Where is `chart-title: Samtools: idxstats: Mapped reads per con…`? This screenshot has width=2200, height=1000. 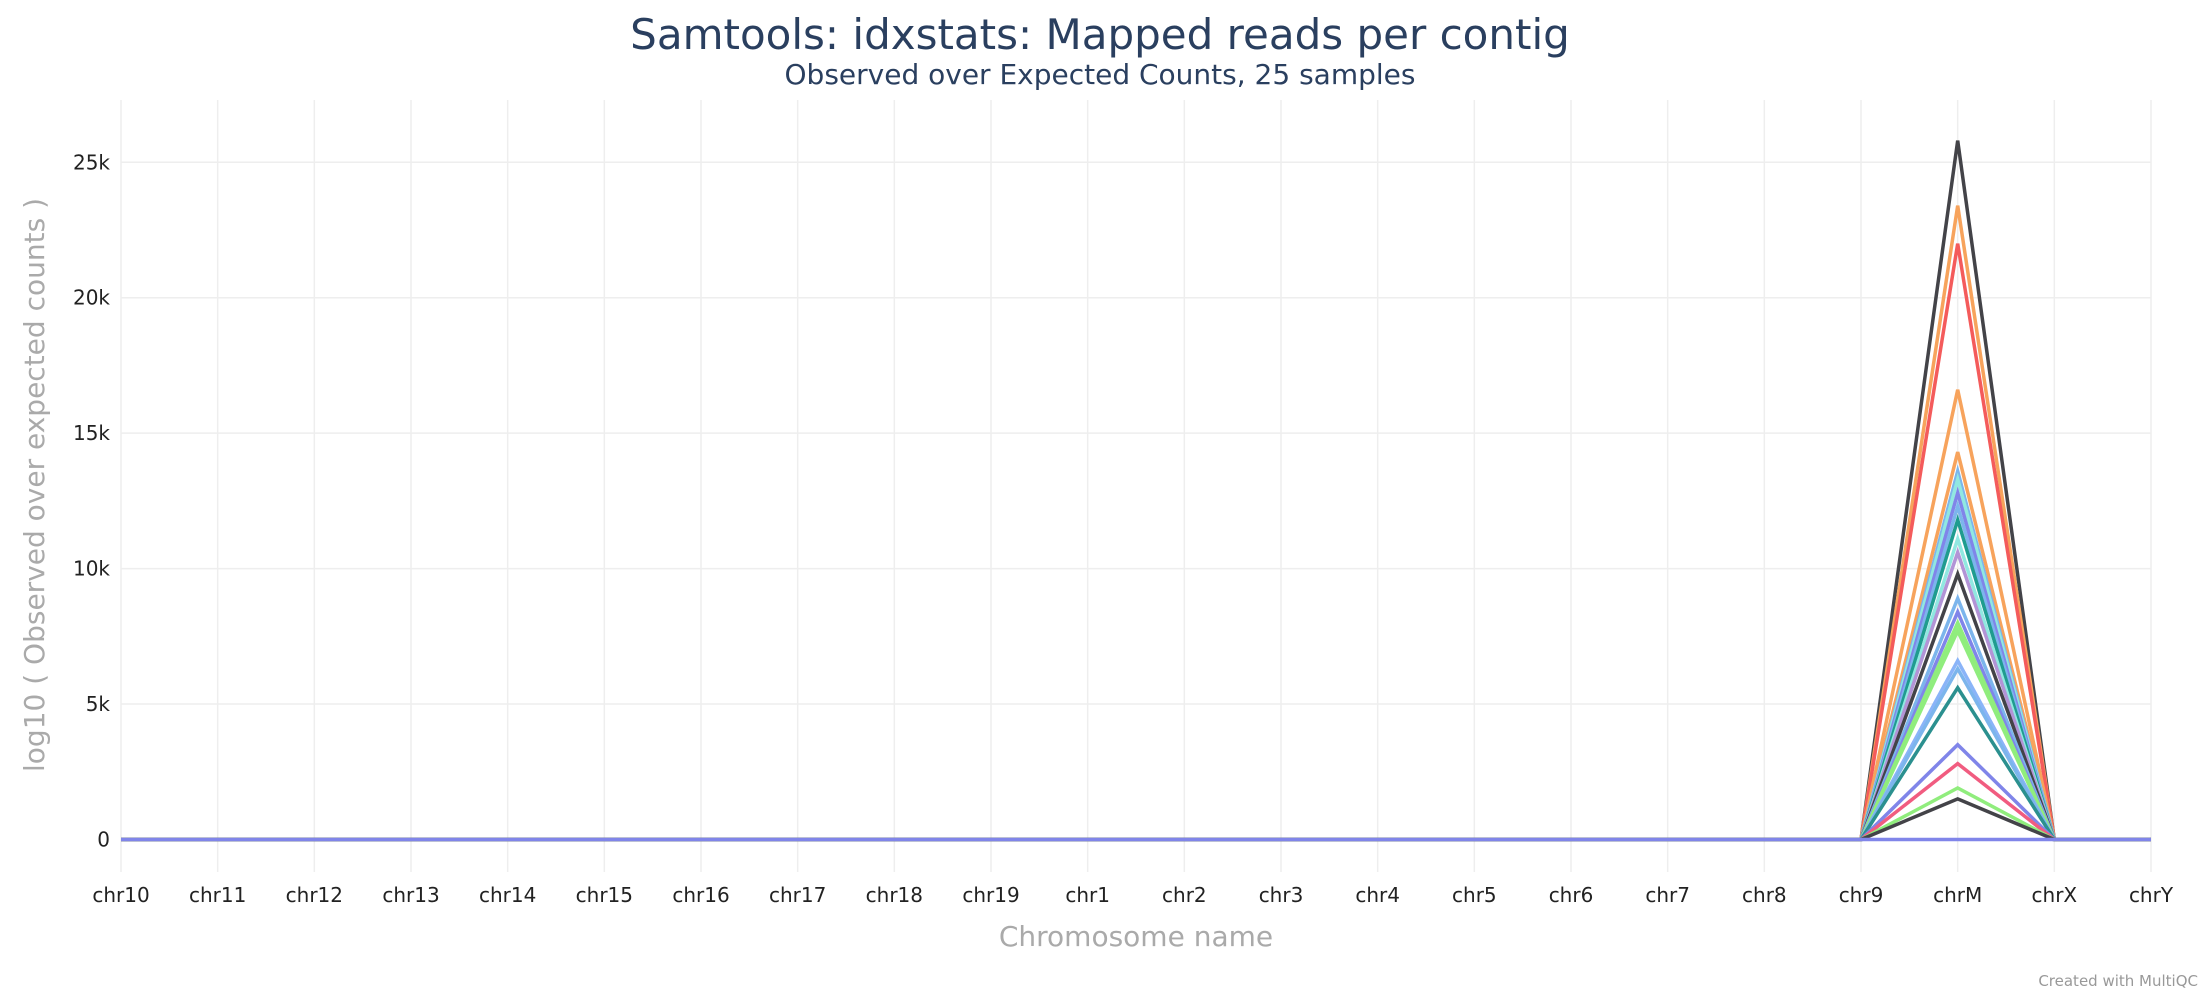
chart-title: Samtools: idxstats: Mapped reads per con… is located at coordinates (1100, 34).